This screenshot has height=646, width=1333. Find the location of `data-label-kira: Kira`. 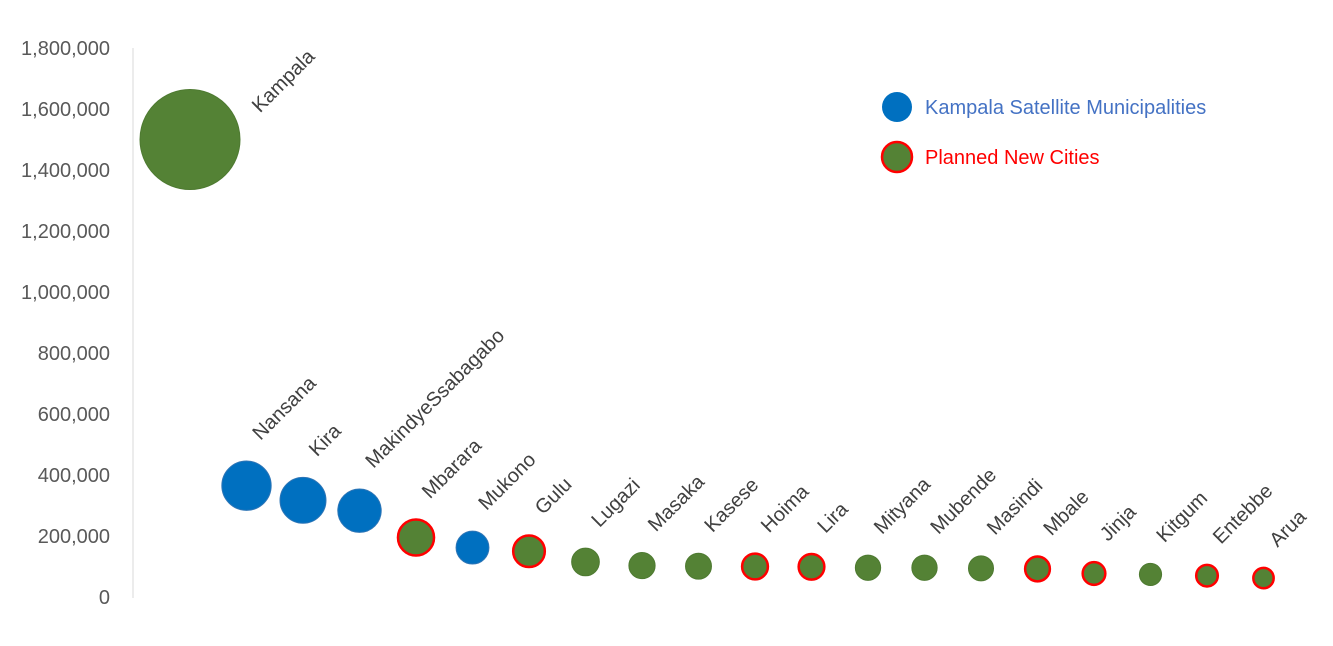

data-label-kira: Kira is located at coordinates (325, 440).